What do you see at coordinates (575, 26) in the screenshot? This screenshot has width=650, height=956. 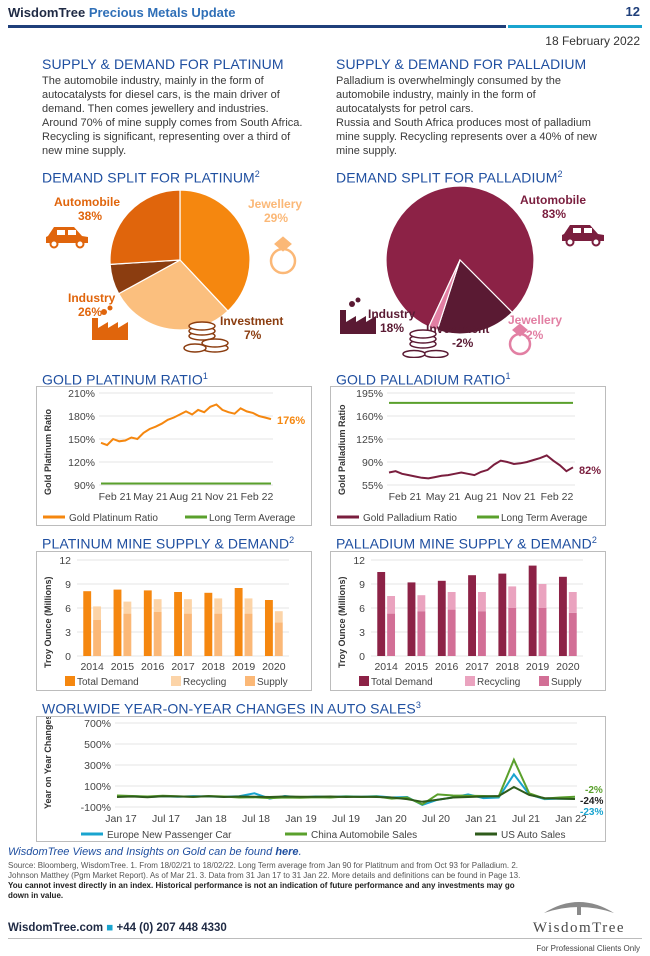 I see `header-rule-accent` at bounding box center [575, 26].